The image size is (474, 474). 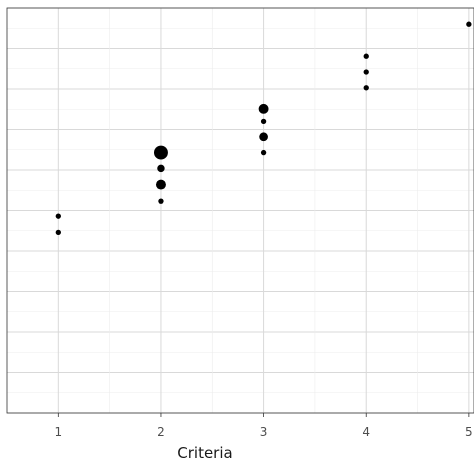 I want to click on x-axis-title: Criteria, so click(x=204, y=453).